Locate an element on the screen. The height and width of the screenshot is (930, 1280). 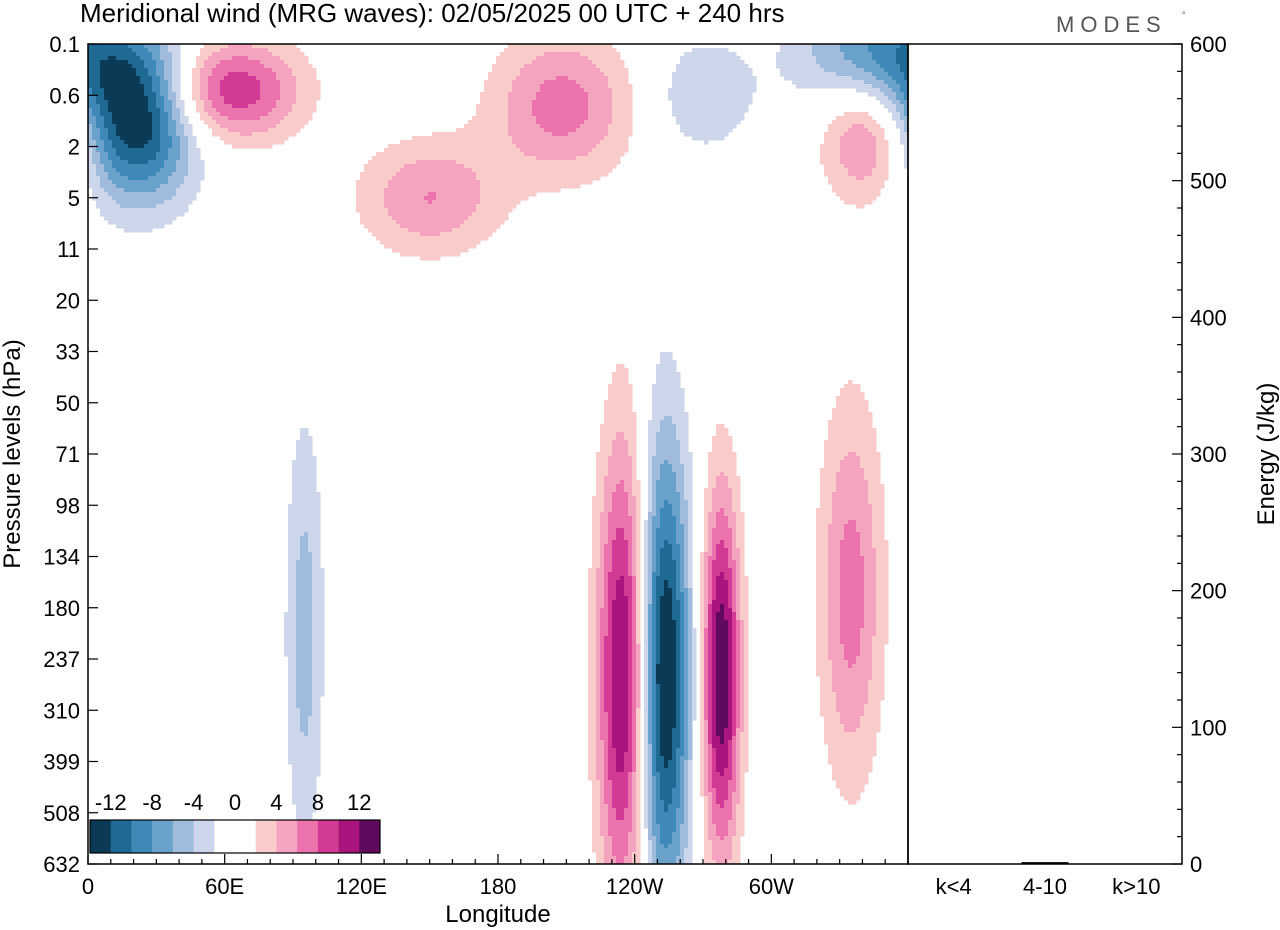
y-tick-label: 508 is located at coordinates (61, 813).